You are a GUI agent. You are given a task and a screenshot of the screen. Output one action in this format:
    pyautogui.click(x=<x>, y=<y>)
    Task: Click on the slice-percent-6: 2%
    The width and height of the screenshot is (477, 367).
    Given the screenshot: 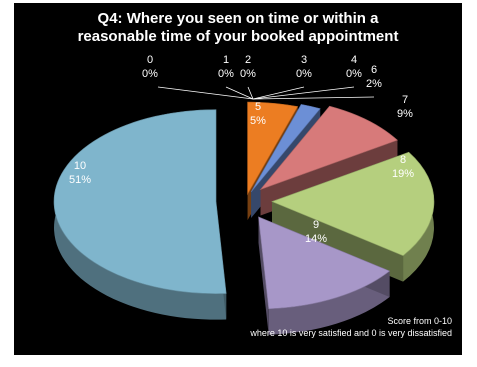 What is the action you would take?
    pyautogui.click(x=374, y=84)
    